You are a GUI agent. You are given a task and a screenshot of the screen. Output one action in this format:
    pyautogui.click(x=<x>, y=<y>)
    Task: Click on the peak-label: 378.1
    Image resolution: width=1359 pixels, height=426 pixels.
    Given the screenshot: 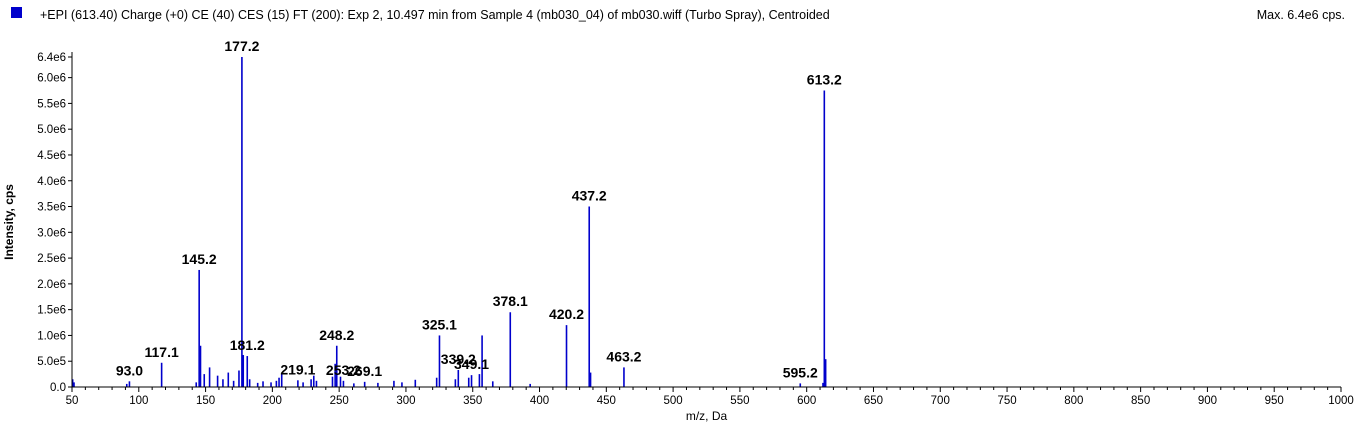 What is the action you would take?
    pyautogui.click(x=510, y=301)
    